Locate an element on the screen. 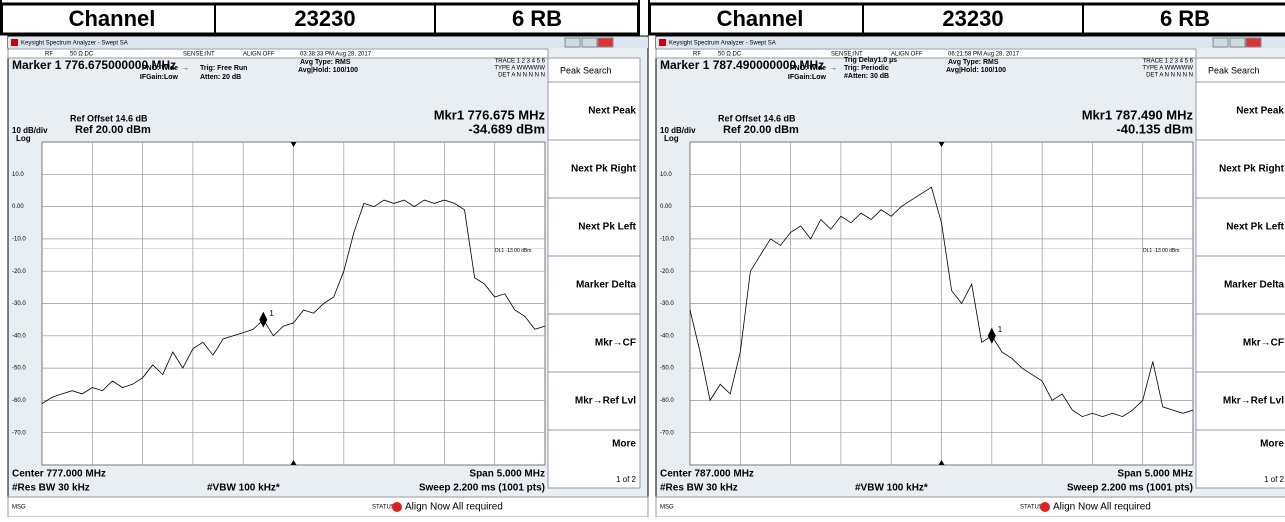 The image size is (1285, 522). vbw: #VBW 100 kHz* is located at coordinates (243, 488).